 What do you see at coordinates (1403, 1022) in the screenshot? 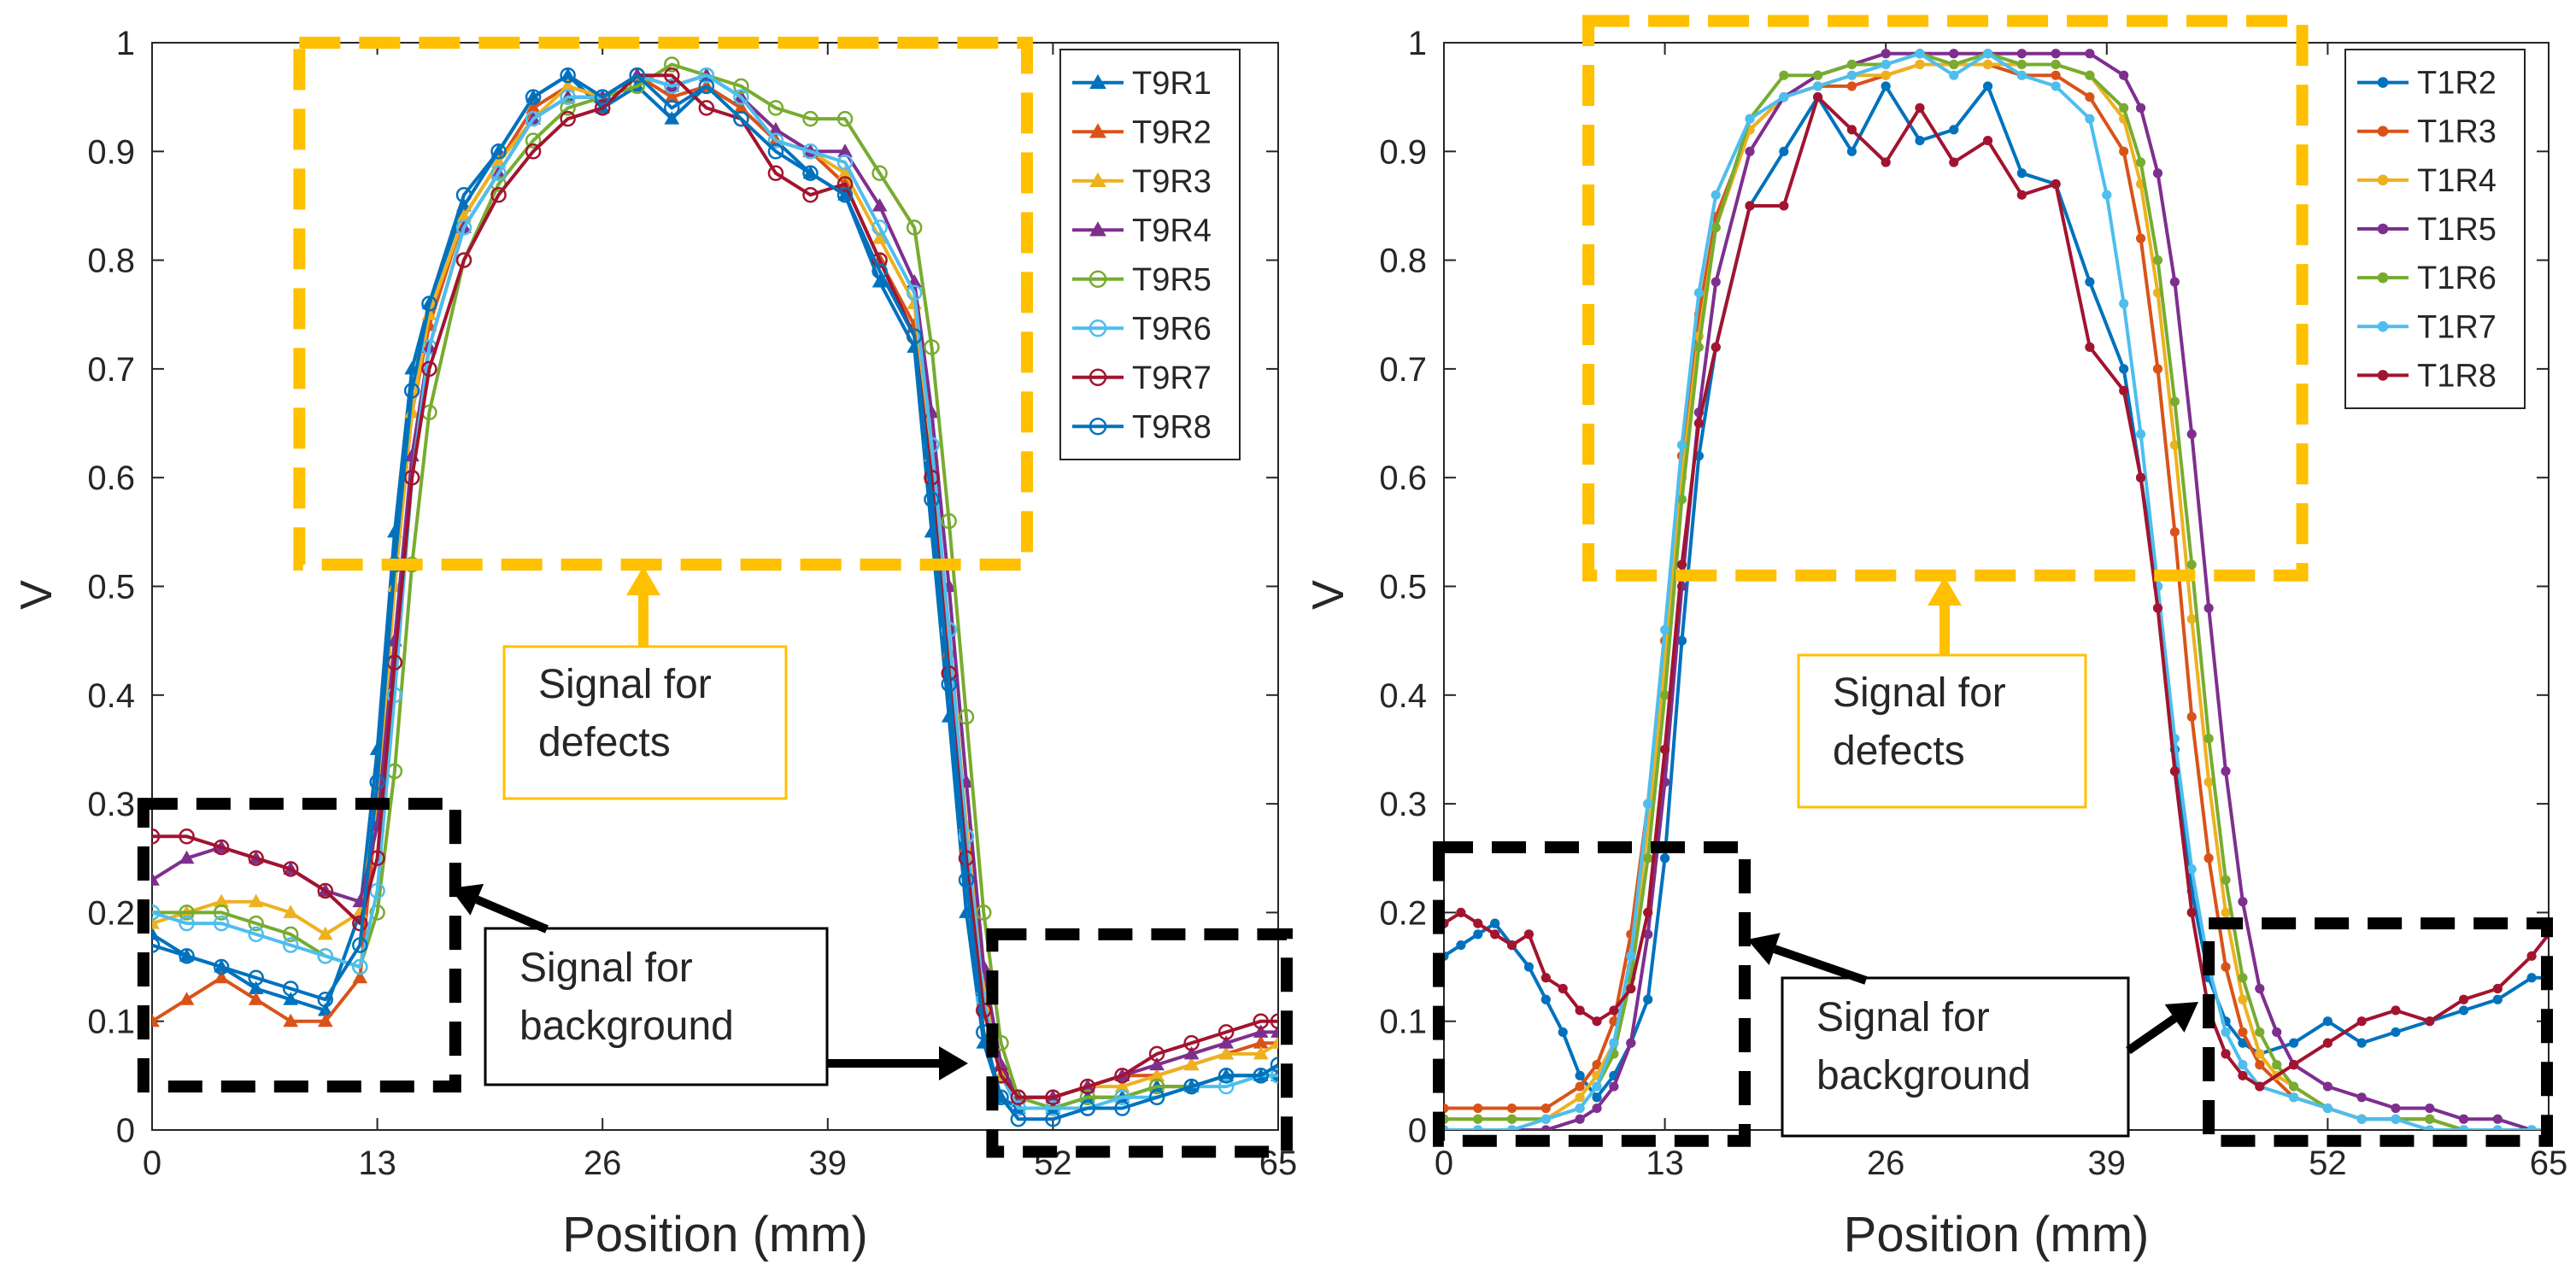
I see `y-tick-label: 0.1` at bounding box center [1403, 1022].